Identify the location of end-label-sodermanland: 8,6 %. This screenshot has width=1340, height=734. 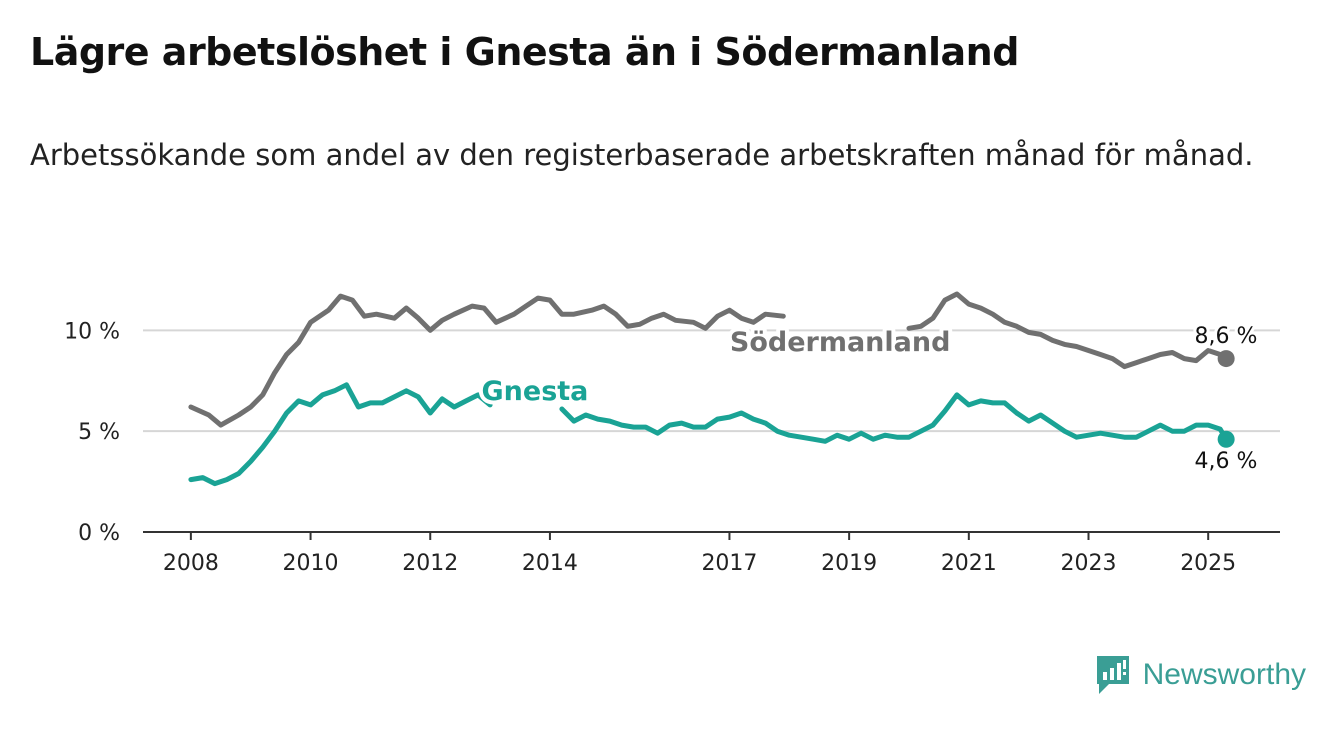
(1226, 336).